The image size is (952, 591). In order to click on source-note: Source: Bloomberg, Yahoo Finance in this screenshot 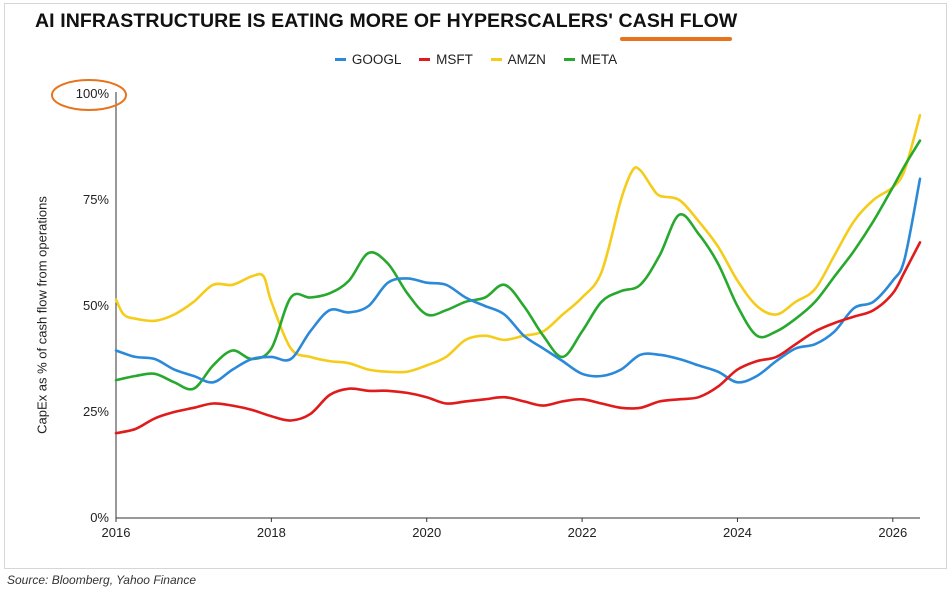, I will do `click(102, 580)`.